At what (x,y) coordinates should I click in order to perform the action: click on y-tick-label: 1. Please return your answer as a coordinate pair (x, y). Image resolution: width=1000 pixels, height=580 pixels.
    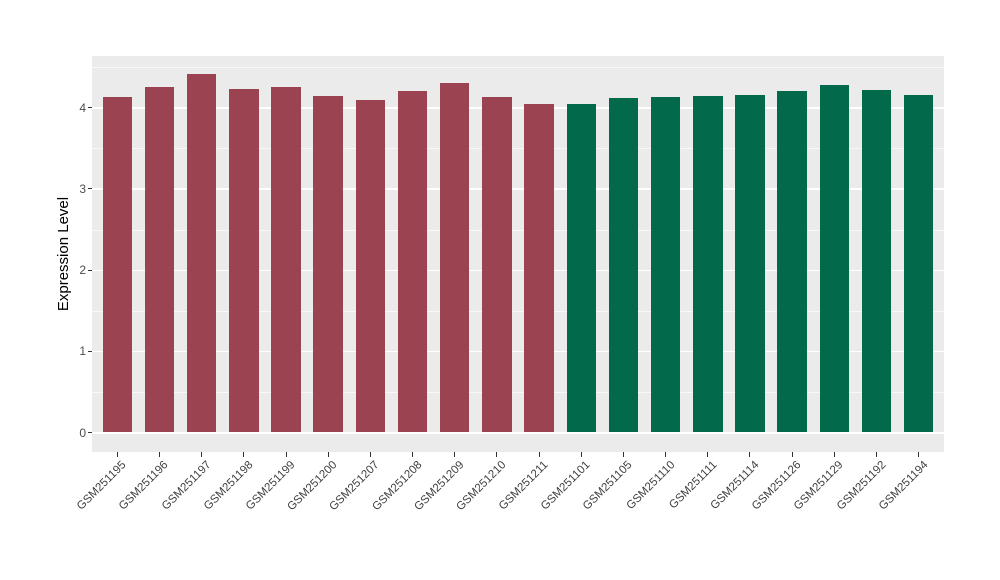
    Looking at the image, I should click on (82, 351).